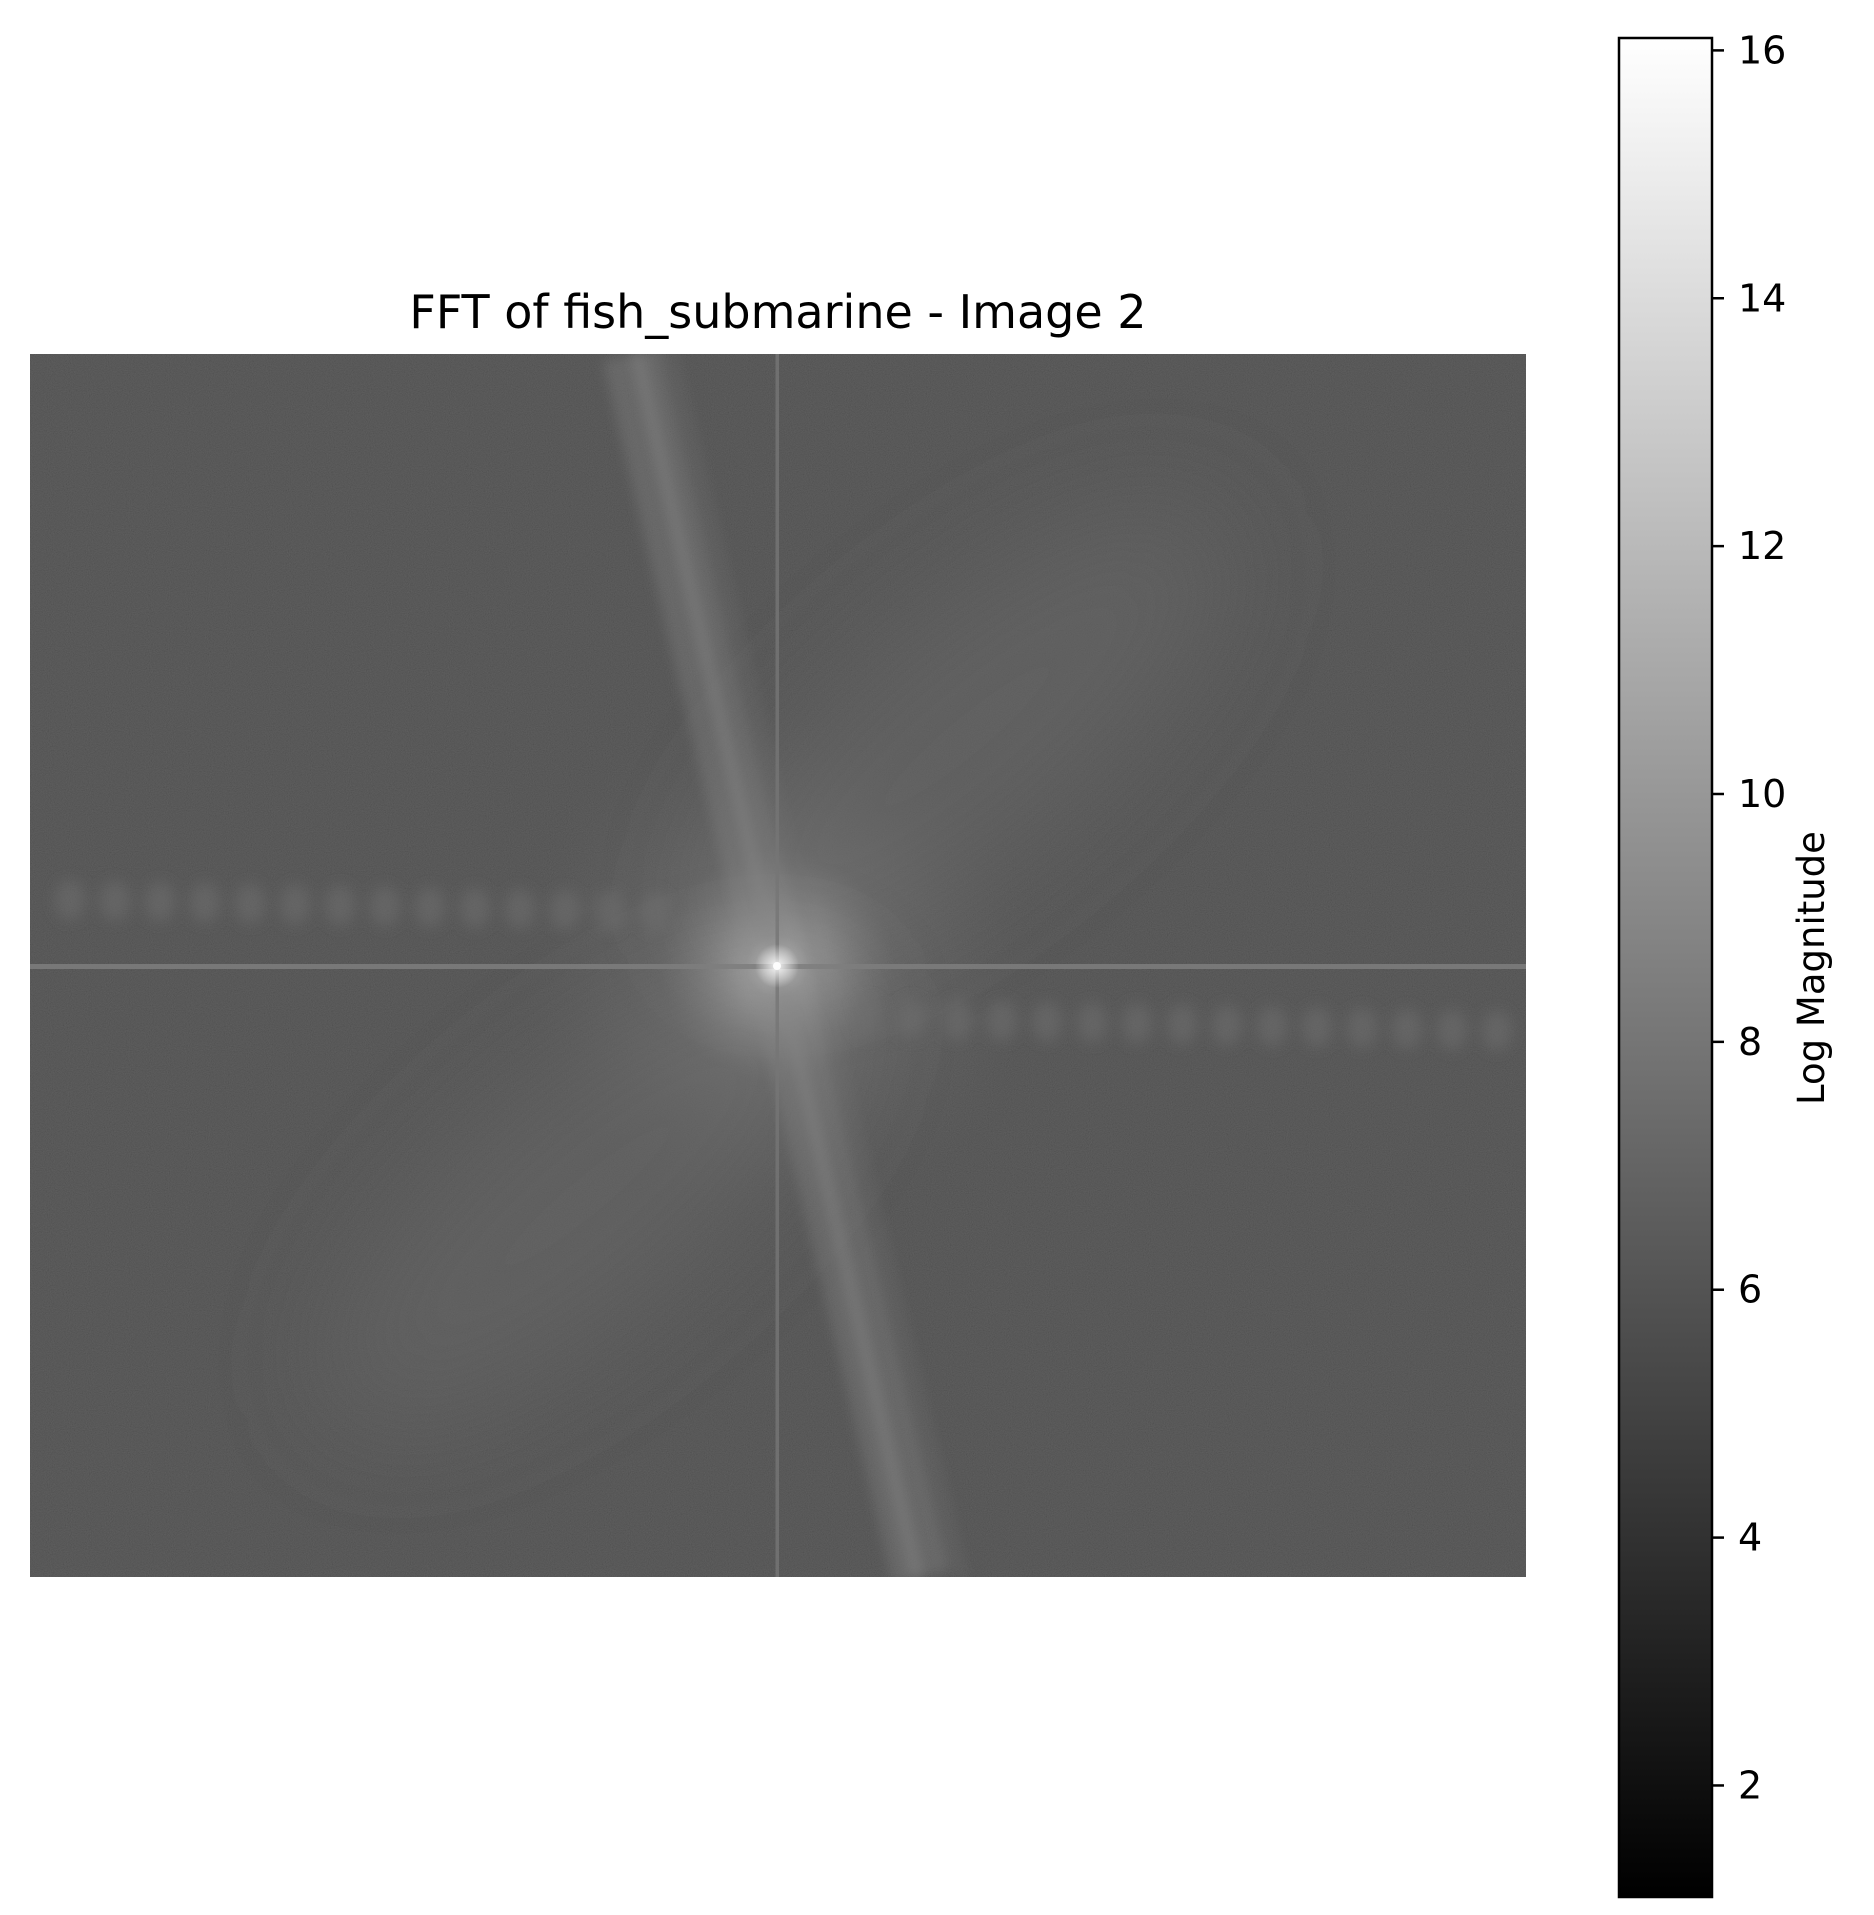 The height and width of the screenshot is (1915, 1874). I want to click on colorbar: 2 4 6 8 10 12 14 16 Log Magnitude, so click(1725, 963).